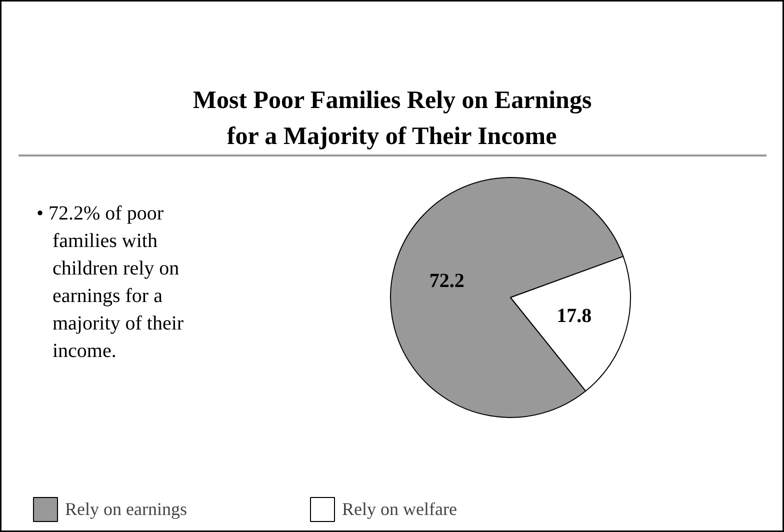 Image resolution: width=784 pixels, height=532 pixels. What do you see at coordinates (399, 509) in the screenshot?
I see `legend-label: Rely on welfare` at bounding box center [399, 509].